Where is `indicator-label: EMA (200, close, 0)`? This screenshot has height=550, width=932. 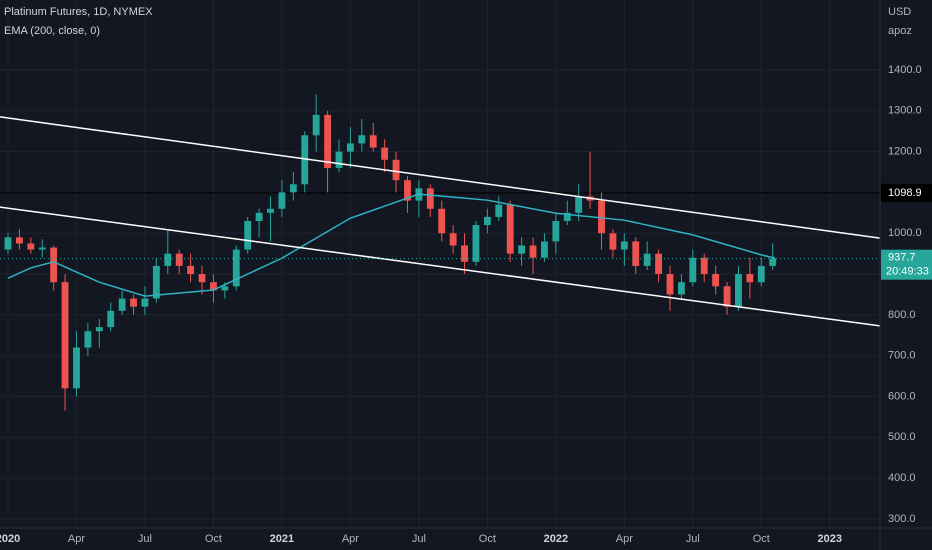
indicator-label: EMA (200, close, 0) is located at coordinates (52, 31).